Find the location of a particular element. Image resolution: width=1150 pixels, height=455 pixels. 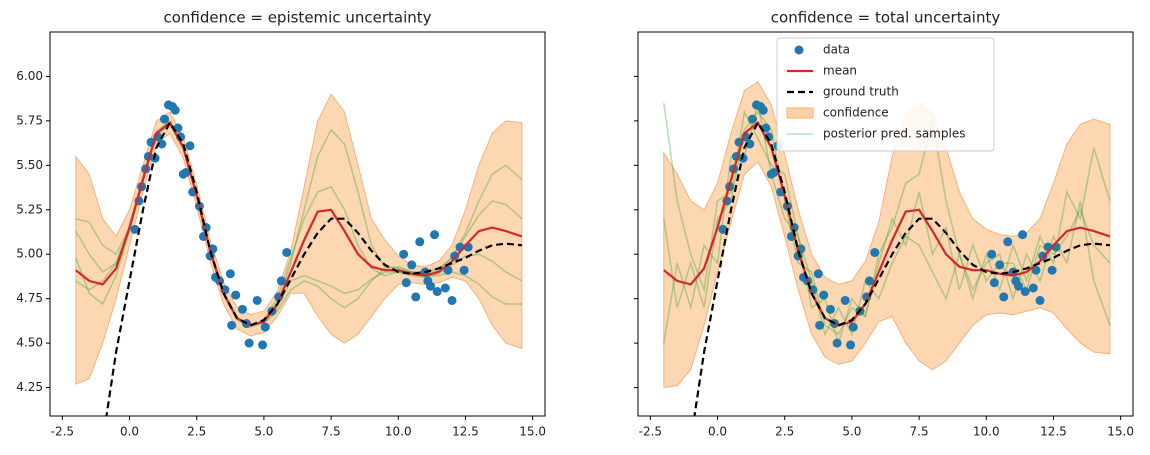

chart-title: confidence = epistemic uncertainty is located at coordinates (297, 18).